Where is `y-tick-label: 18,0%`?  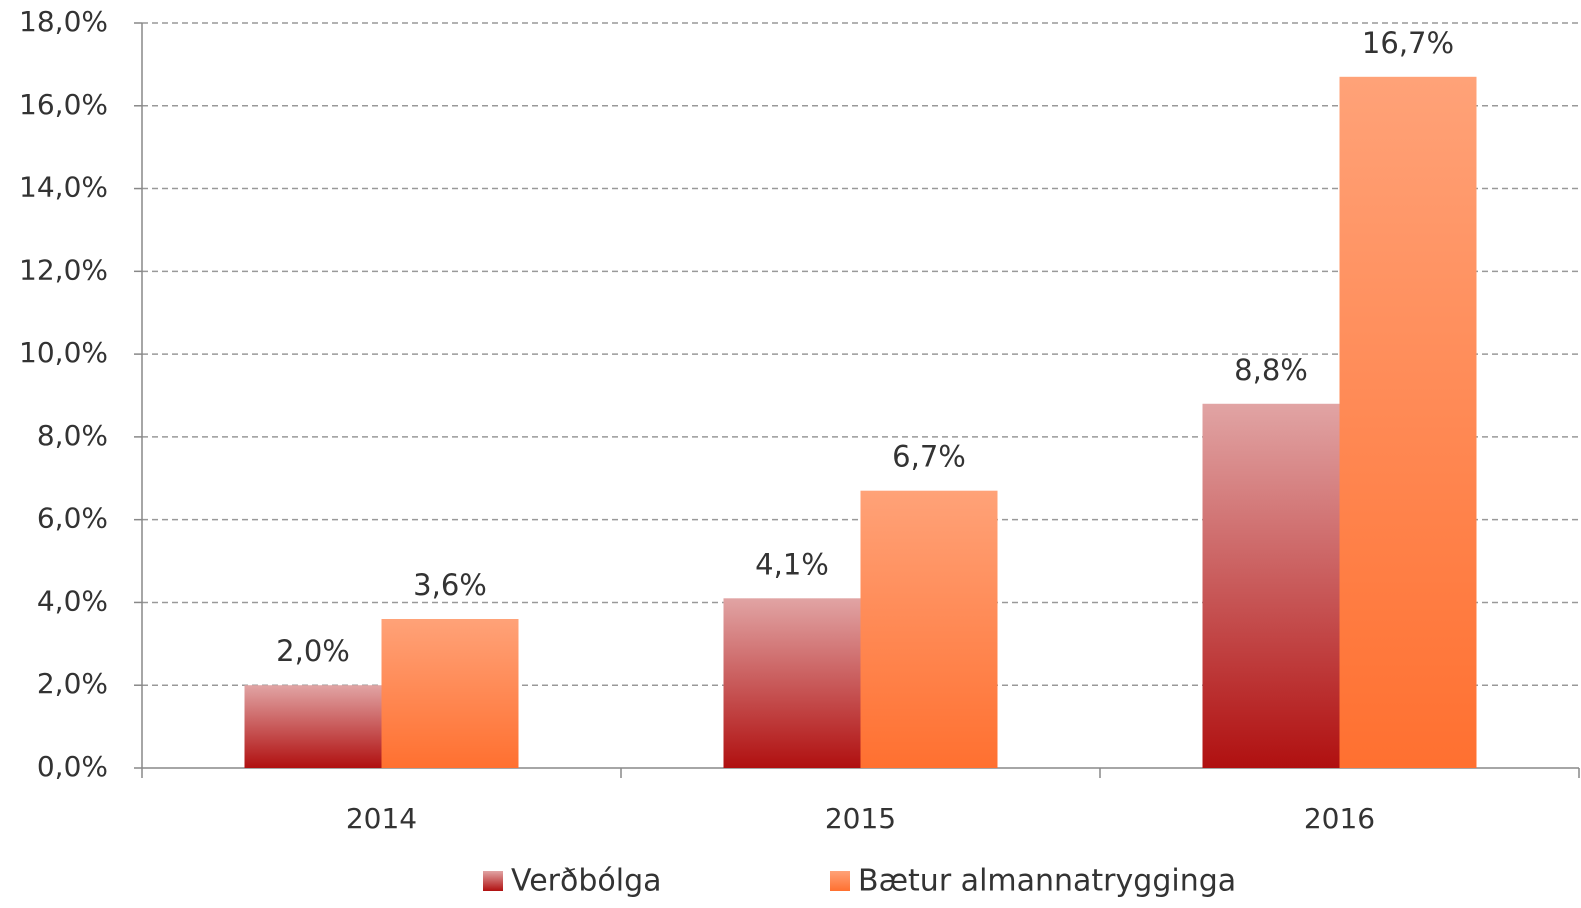 y-tick-label: 18,0% is located at coordinates (63, 21).